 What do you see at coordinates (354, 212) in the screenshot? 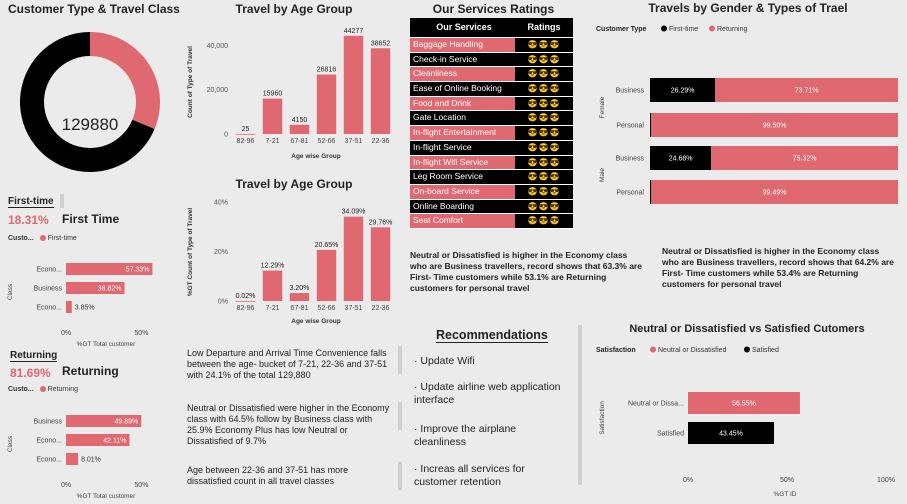
I see `data-label: 34.09%` at bounding box center [354, 212].